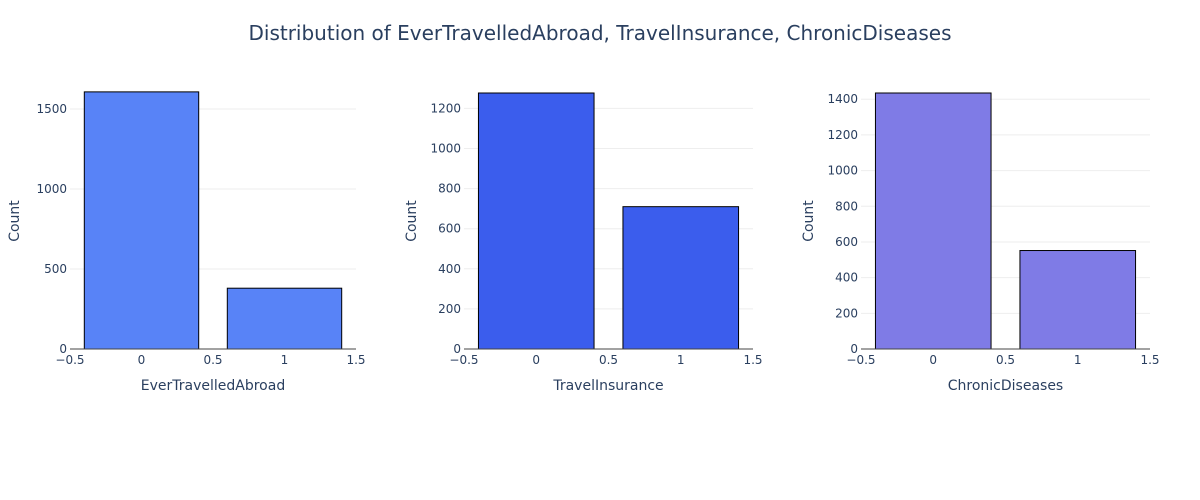 This screenshot has height=500, width=1200. What do you see at coordinates (51, 109) in the screenshot?
I see `y-tick-label: 1500` at bounding box center [51, 109].